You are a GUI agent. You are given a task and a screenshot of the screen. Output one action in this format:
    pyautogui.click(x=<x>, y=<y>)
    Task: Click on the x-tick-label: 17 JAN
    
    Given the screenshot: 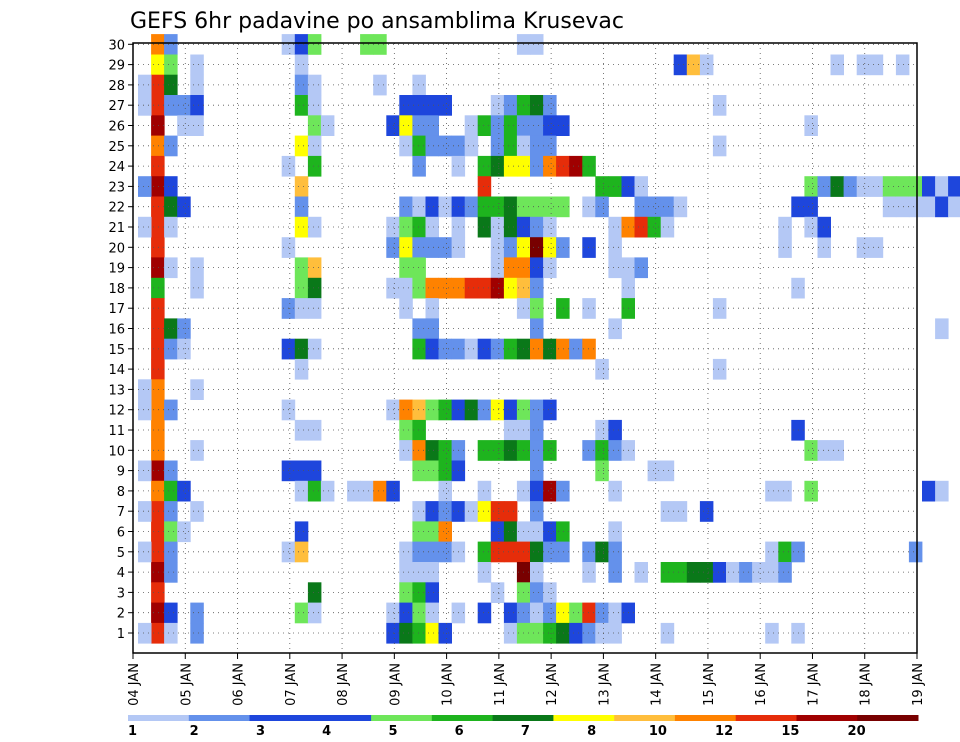 What is the action you would take?
    pyautogui.click(x=813, y=684)
    